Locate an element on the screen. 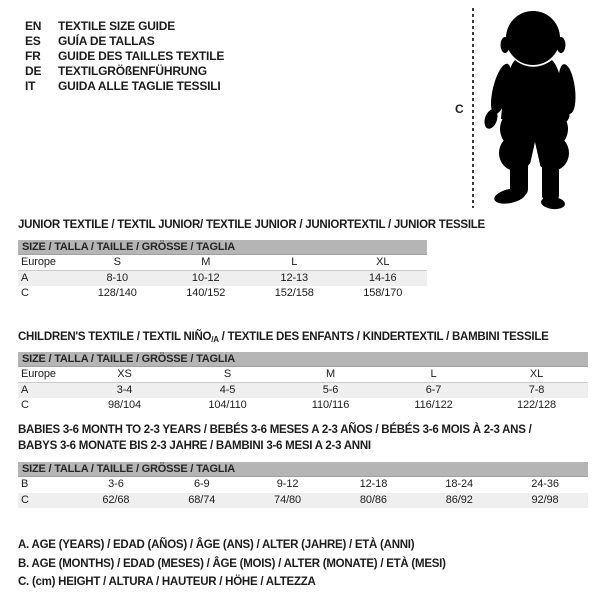 The height and width of the screenshot is (600, 600). height-cell: 122/128 is located at coordinates (536, 405).